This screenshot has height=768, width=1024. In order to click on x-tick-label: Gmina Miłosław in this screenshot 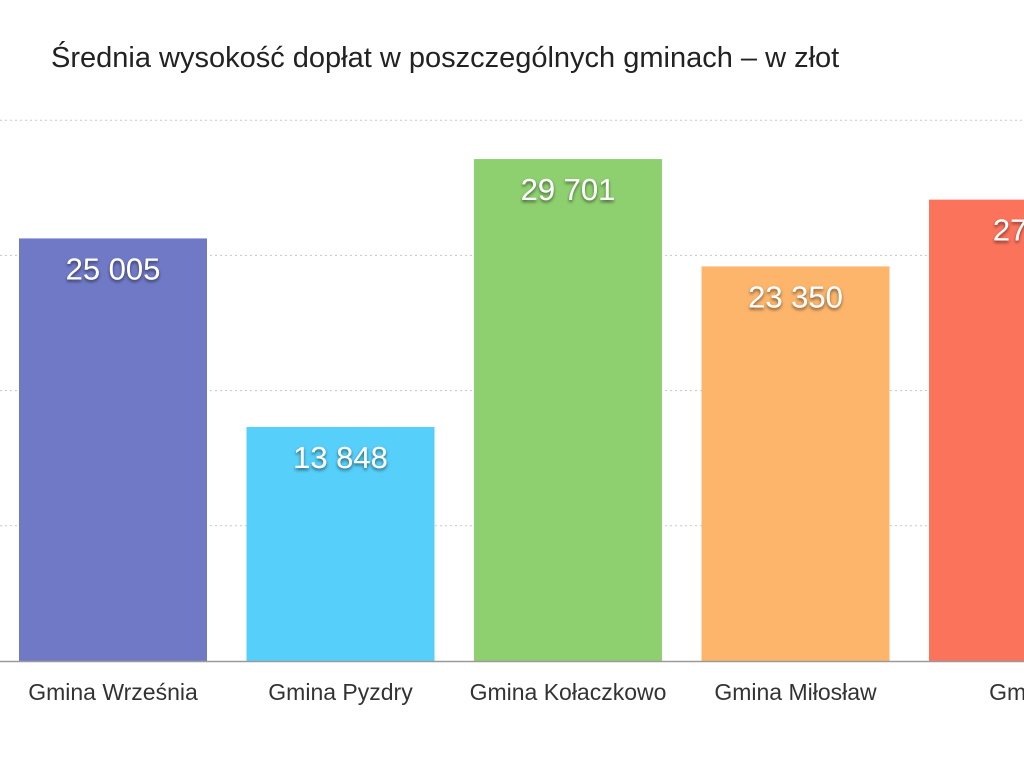, I will do `click(795, 692)`.